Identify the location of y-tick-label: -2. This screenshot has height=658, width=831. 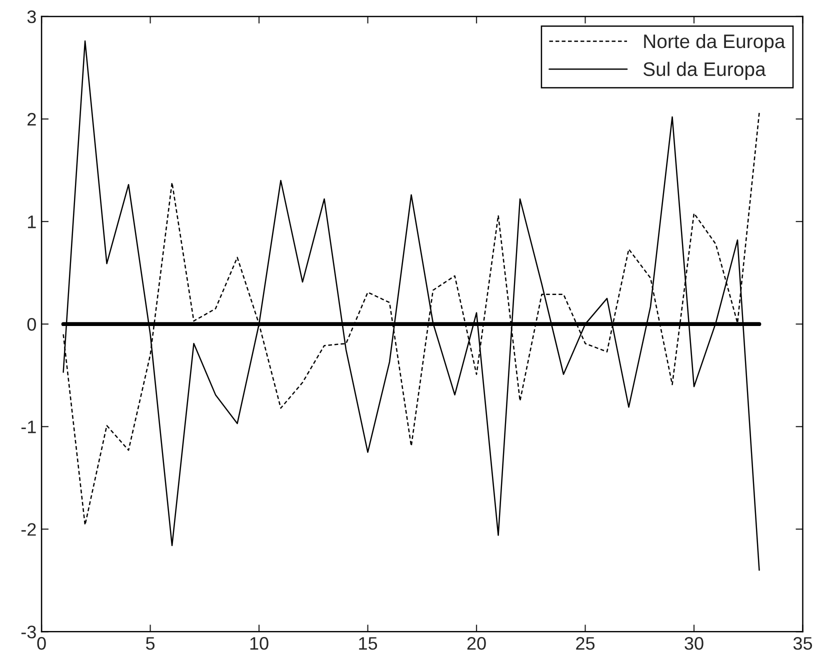
(28, 529).